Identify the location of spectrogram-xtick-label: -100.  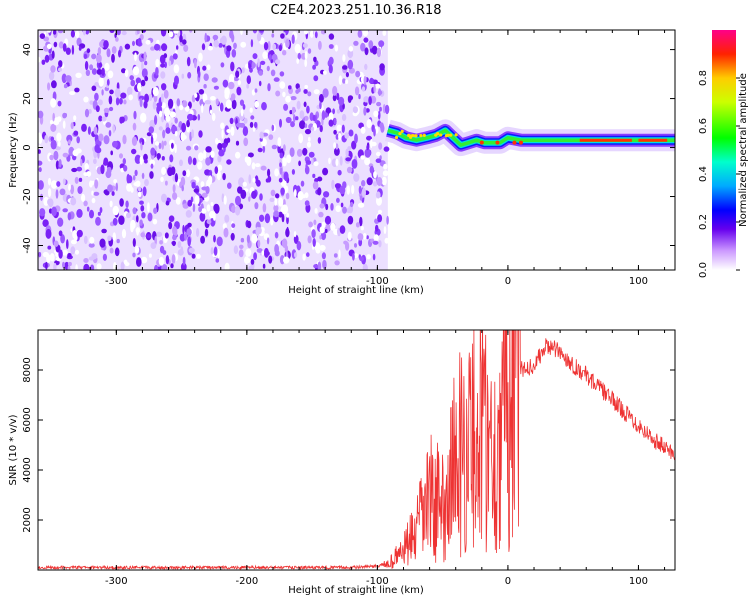
(377, 281).